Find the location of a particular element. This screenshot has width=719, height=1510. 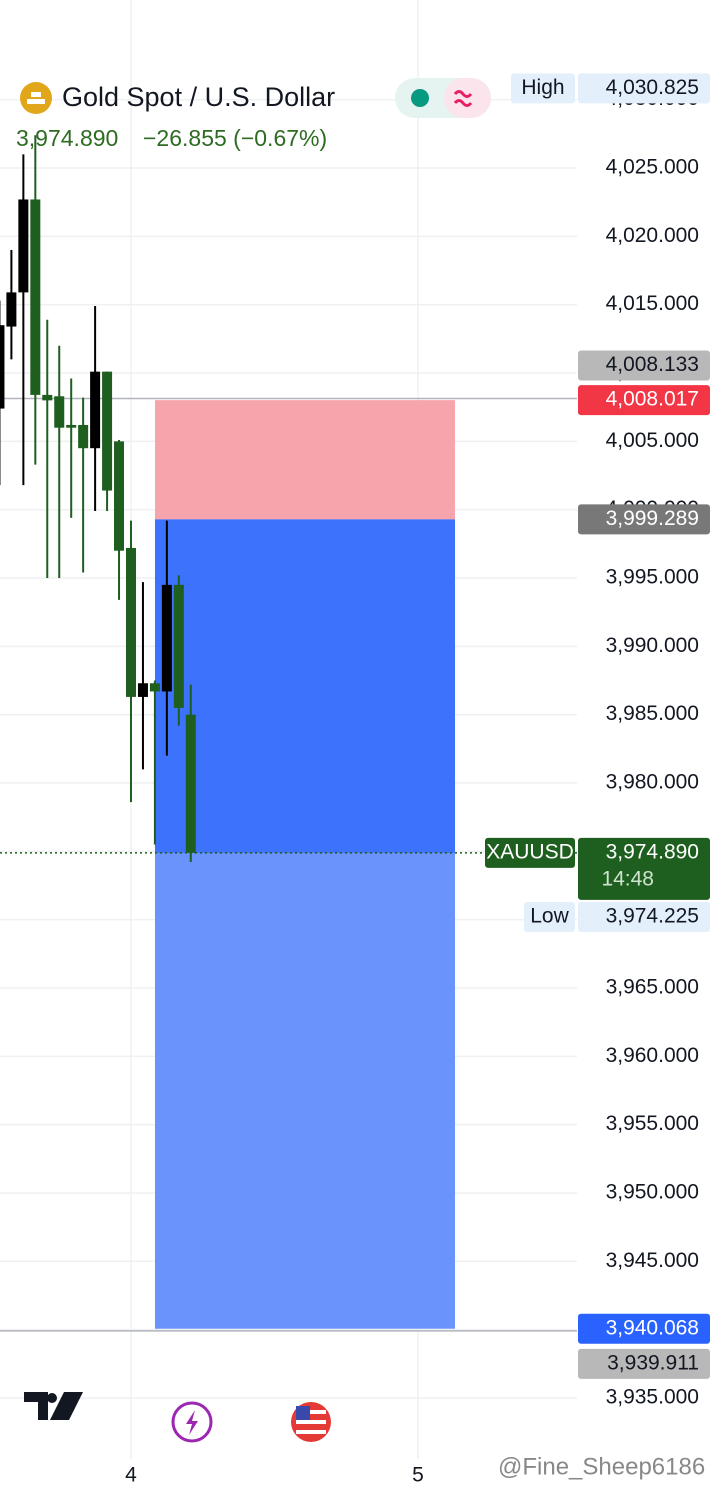

price-label: 3,939.911 is located at coordinates (653, 1362).